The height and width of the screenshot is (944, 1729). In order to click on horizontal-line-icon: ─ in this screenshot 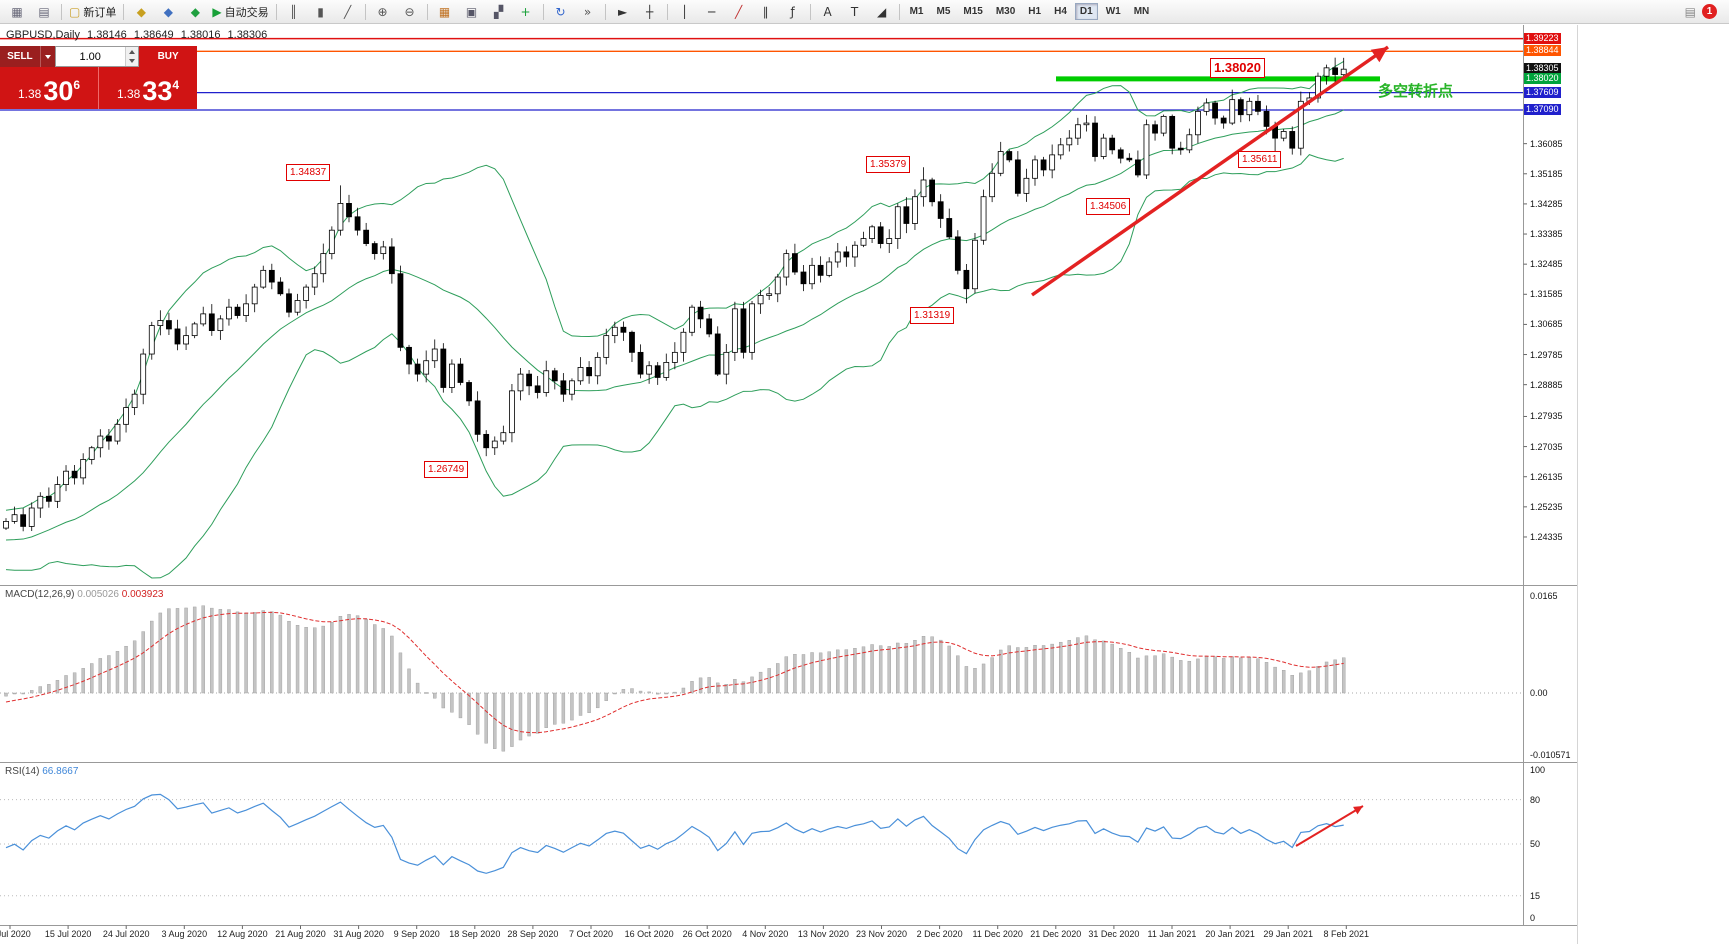, I will do `click(711, 11)`.